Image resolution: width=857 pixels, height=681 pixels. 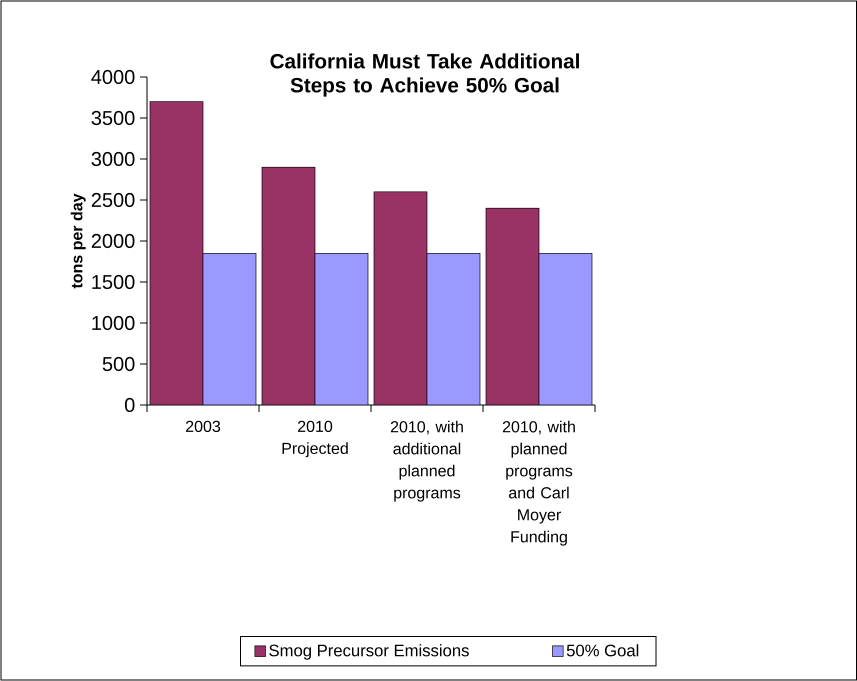 I want to click on x-tick-label: 2003, so click(x=203, y=426).